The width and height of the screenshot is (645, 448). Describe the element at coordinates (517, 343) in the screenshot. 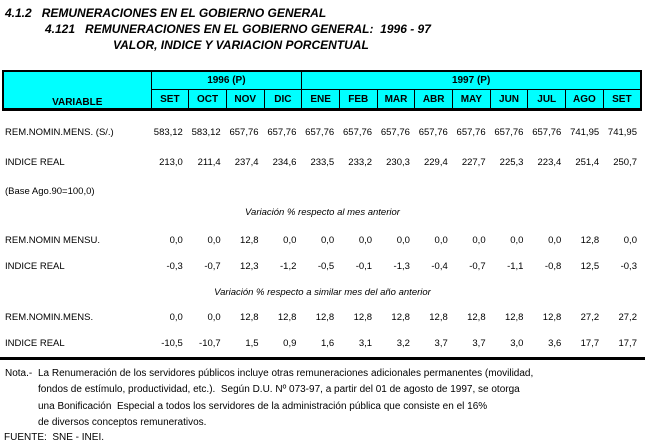

I see `value-cell: 3,0` at that location.